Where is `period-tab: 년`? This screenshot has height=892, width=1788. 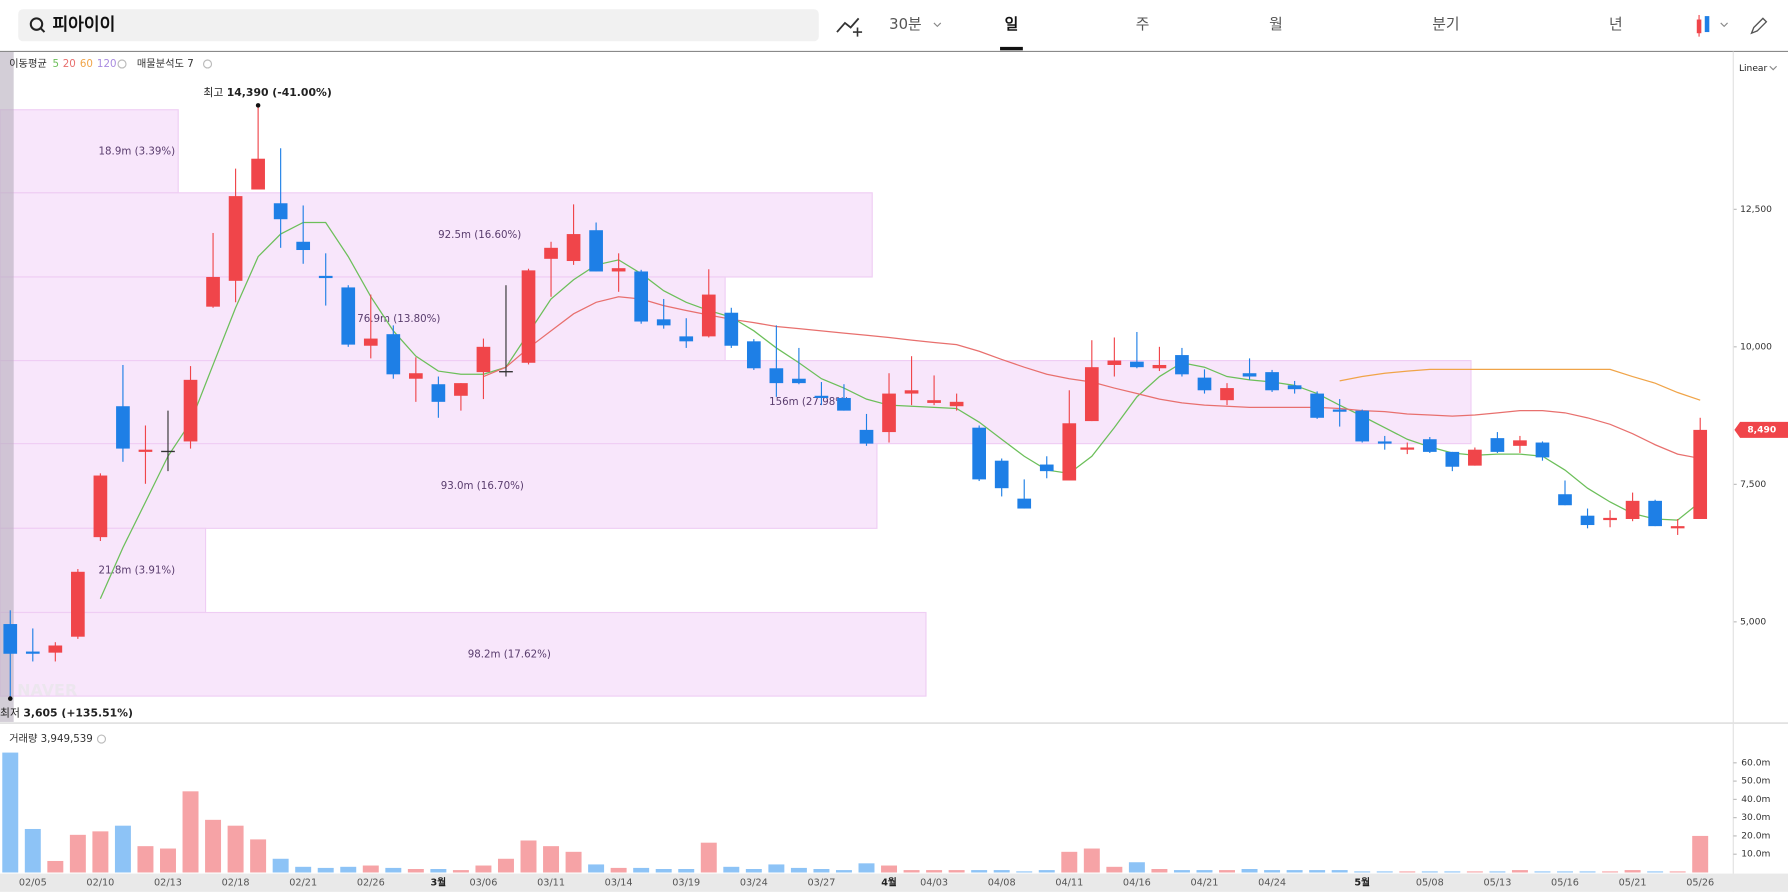 period-tab: 년 is located at coordinates (1616, 24).